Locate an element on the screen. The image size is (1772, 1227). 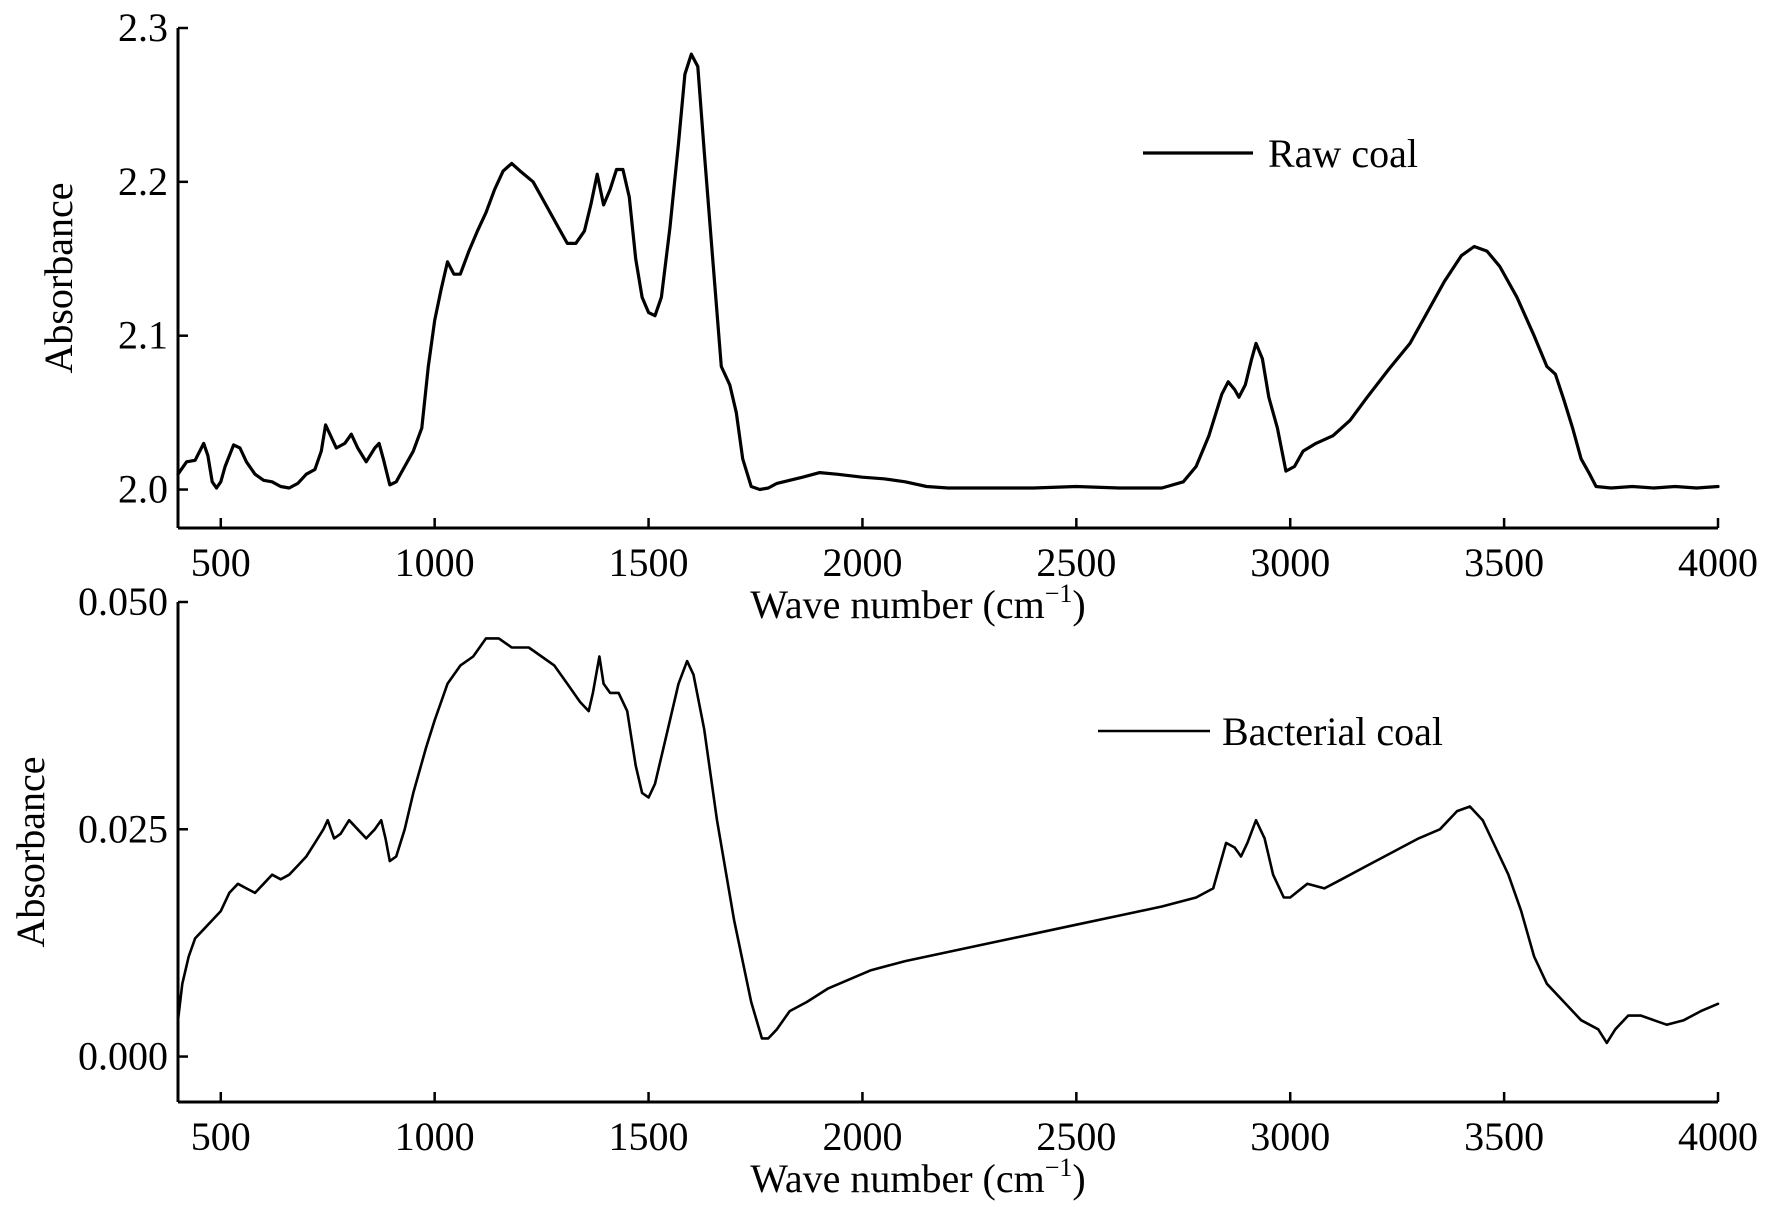
raw-coal-x-tick-label: 1500 is located at coordinates (649, 562).